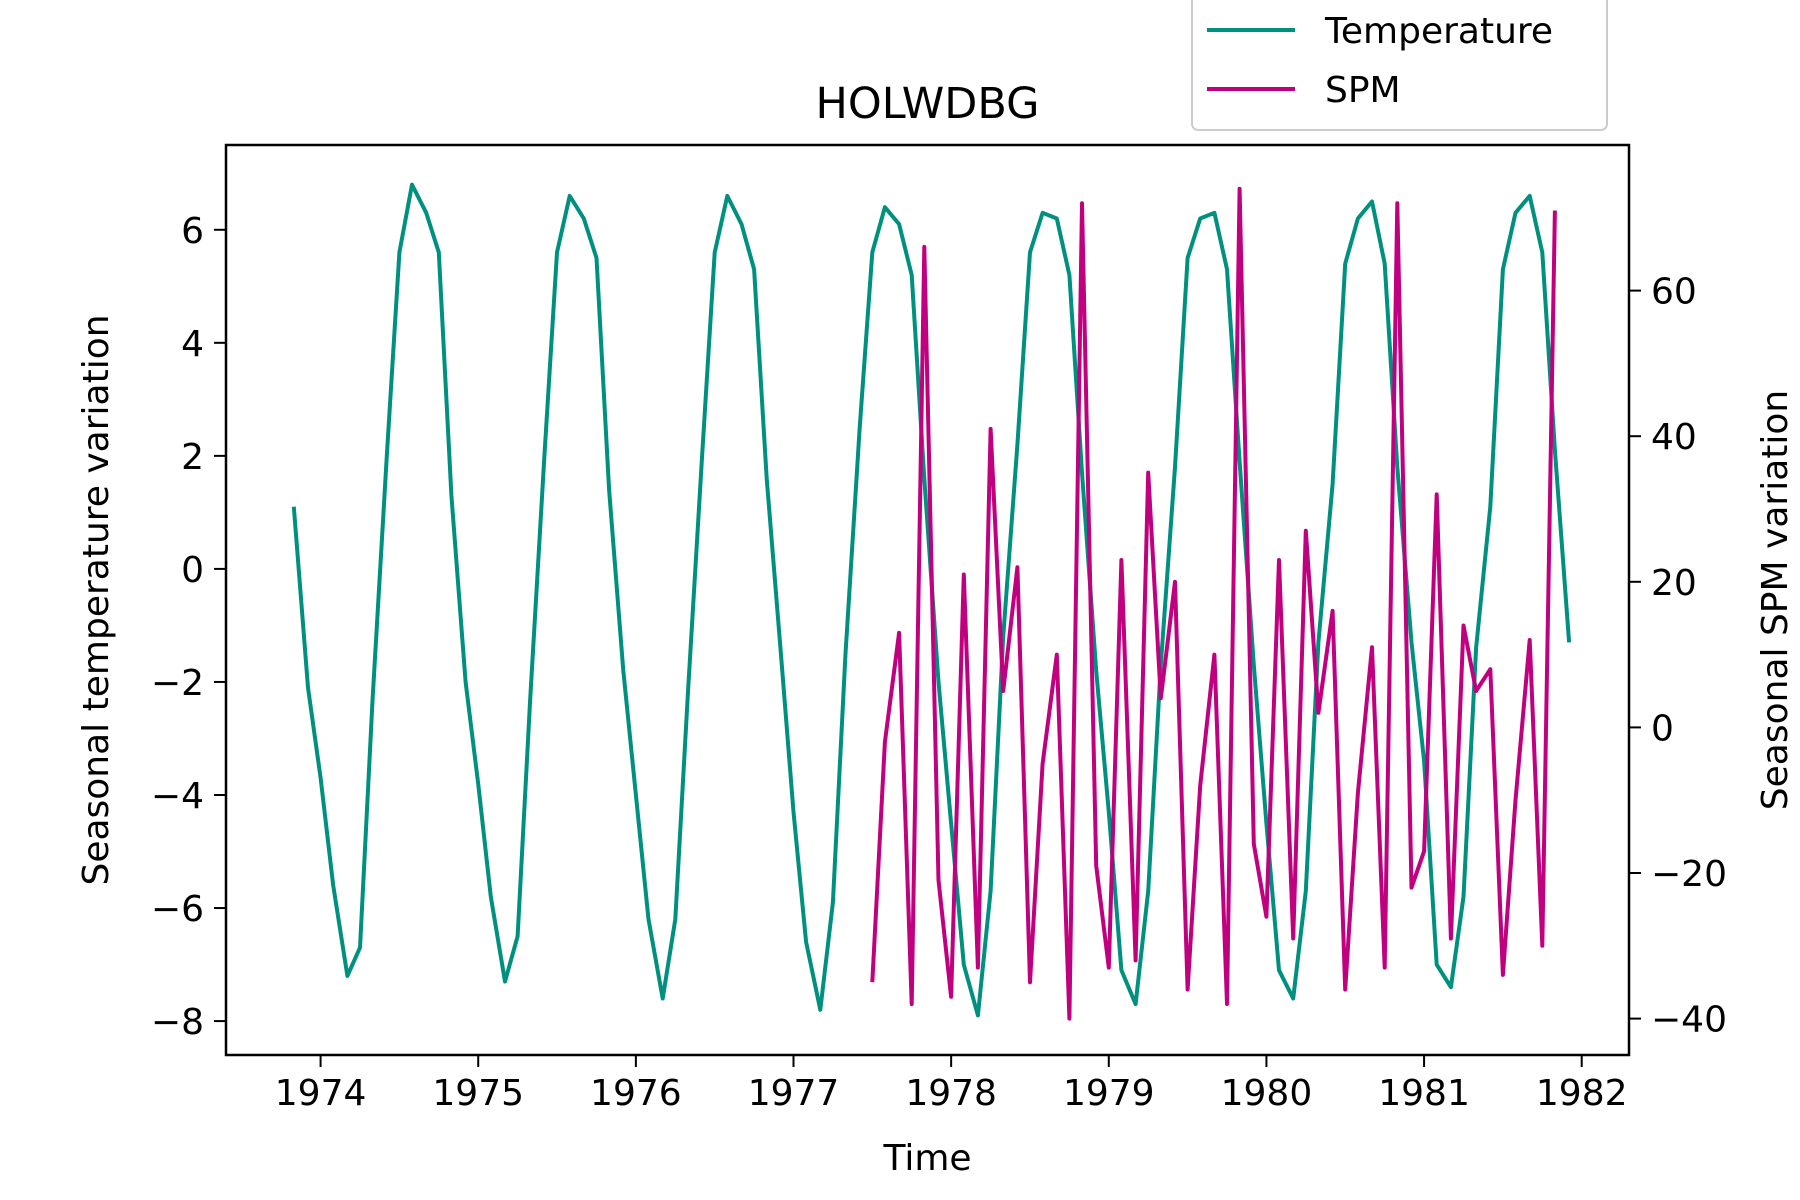 This screenshot has height=1200, width=1800. I want to click on y-tick-label-left: −4, so click(177, 796).